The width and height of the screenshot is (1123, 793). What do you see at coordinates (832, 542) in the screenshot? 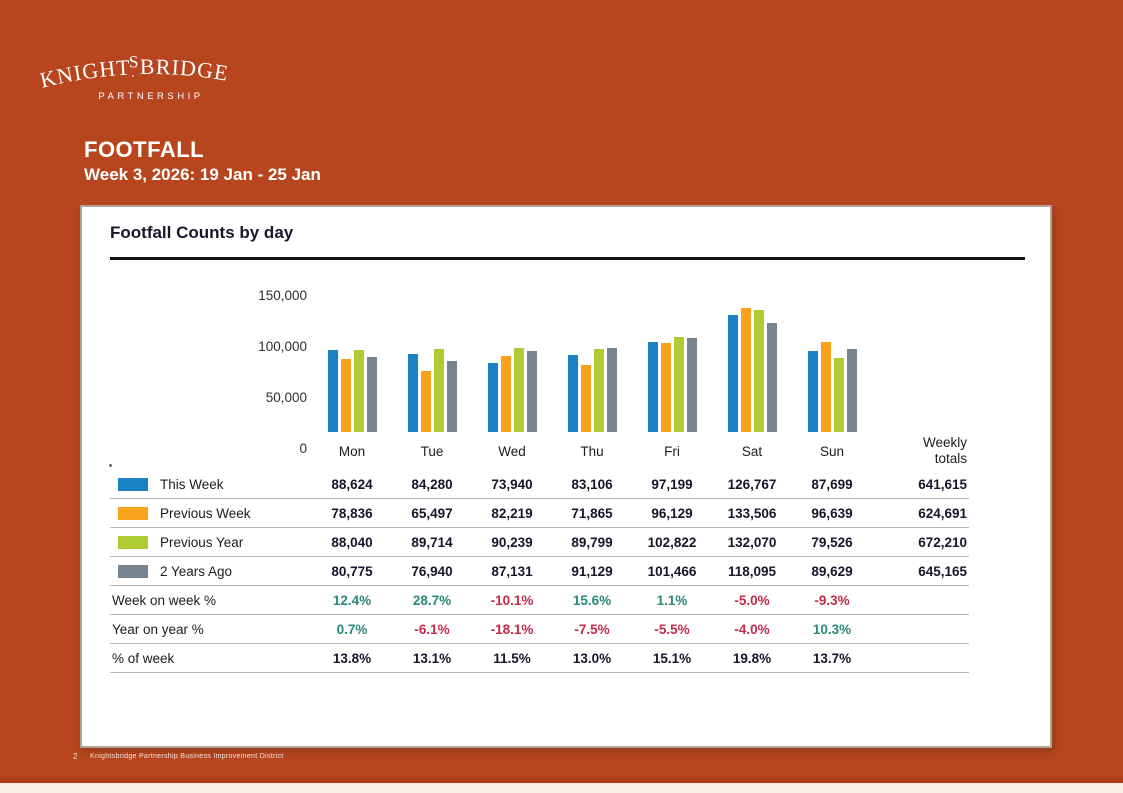
I see `cell-count: 79,526` at bounding box center [832, 542].